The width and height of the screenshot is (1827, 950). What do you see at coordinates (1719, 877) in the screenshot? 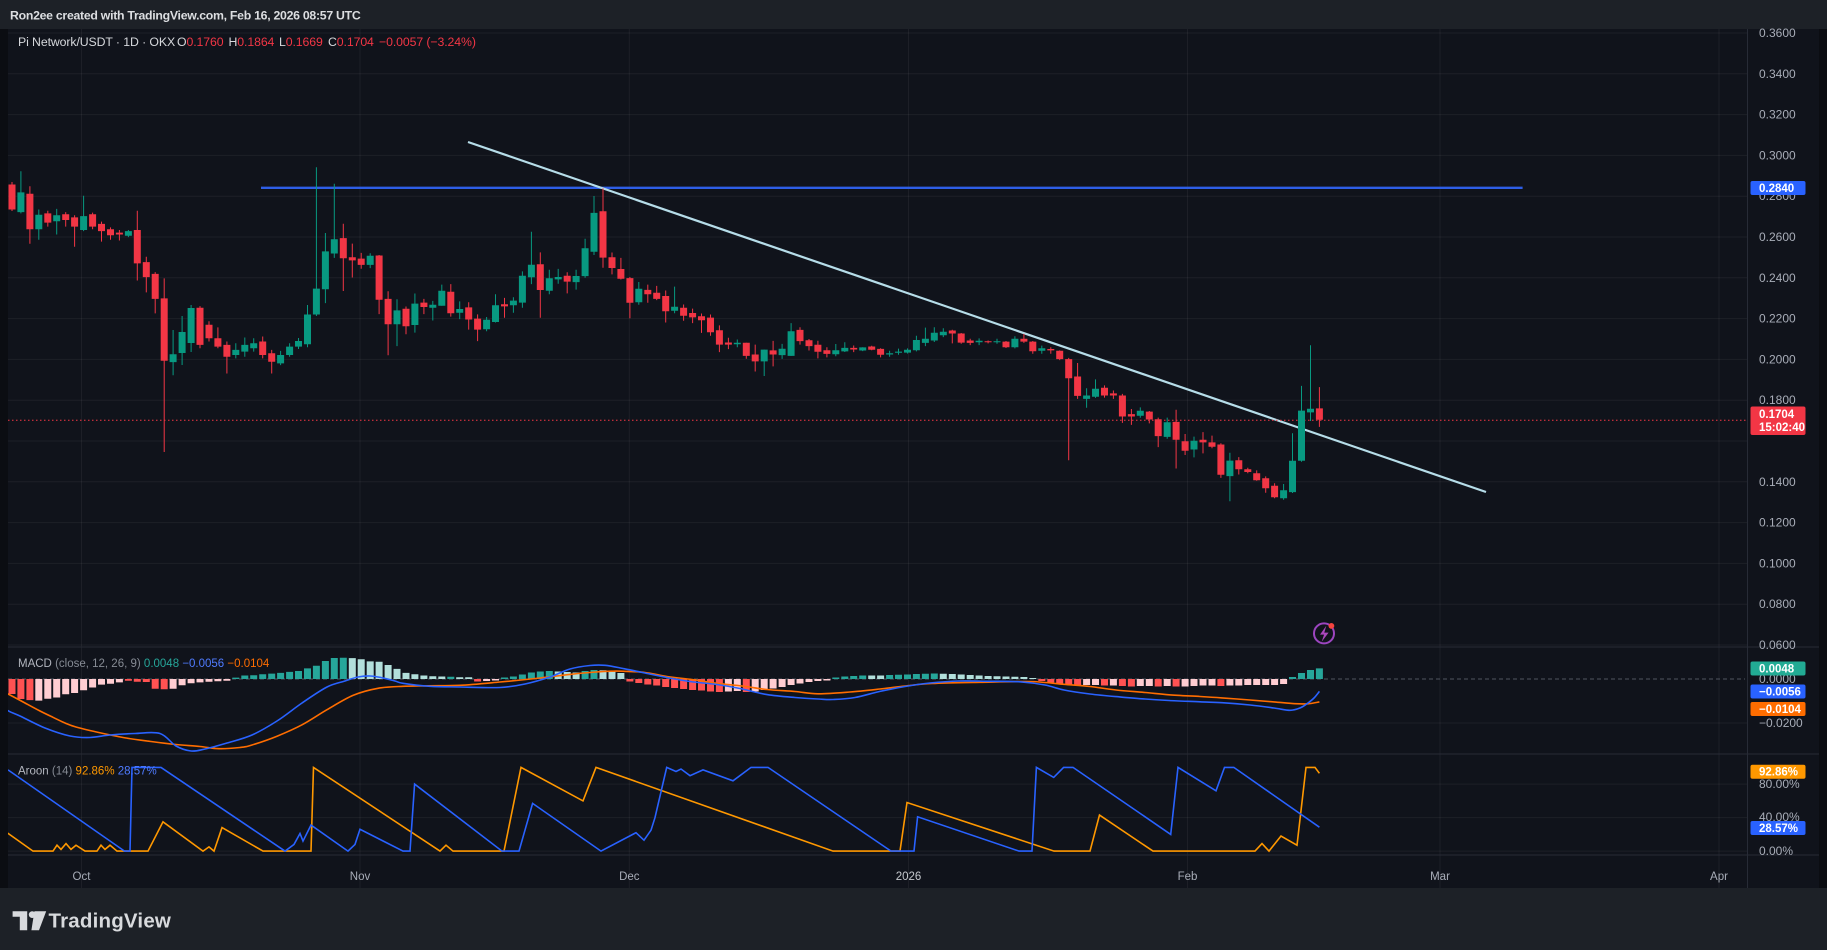
I see `svg-text: Apr` at bounding box center [1719, 877].